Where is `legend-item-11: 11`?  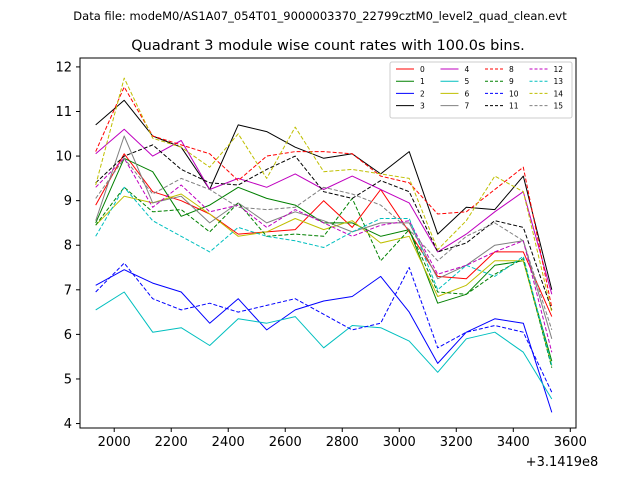
legend-item-11: 11 is located at coordinates (502, 106).